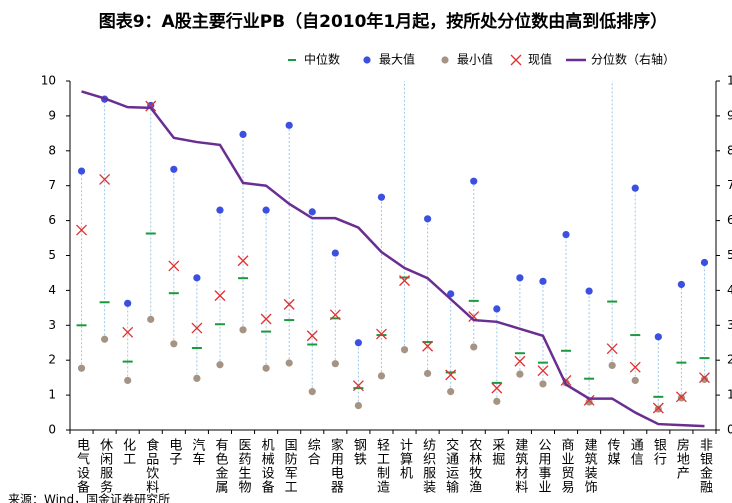 The image size is (732, 503). What do you see at coordinates (682, 458) in the screenshot?
I see `x-tick-label: 房地产` at bounding box center [682, 458].